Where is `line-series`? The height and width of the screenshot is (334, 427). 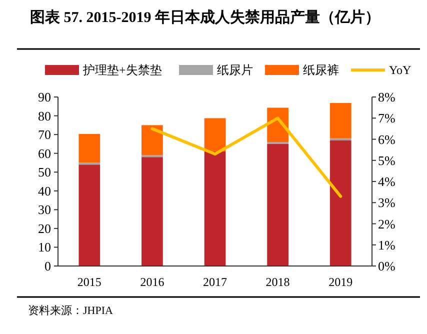
line-series is located at coordinates (246, 157).